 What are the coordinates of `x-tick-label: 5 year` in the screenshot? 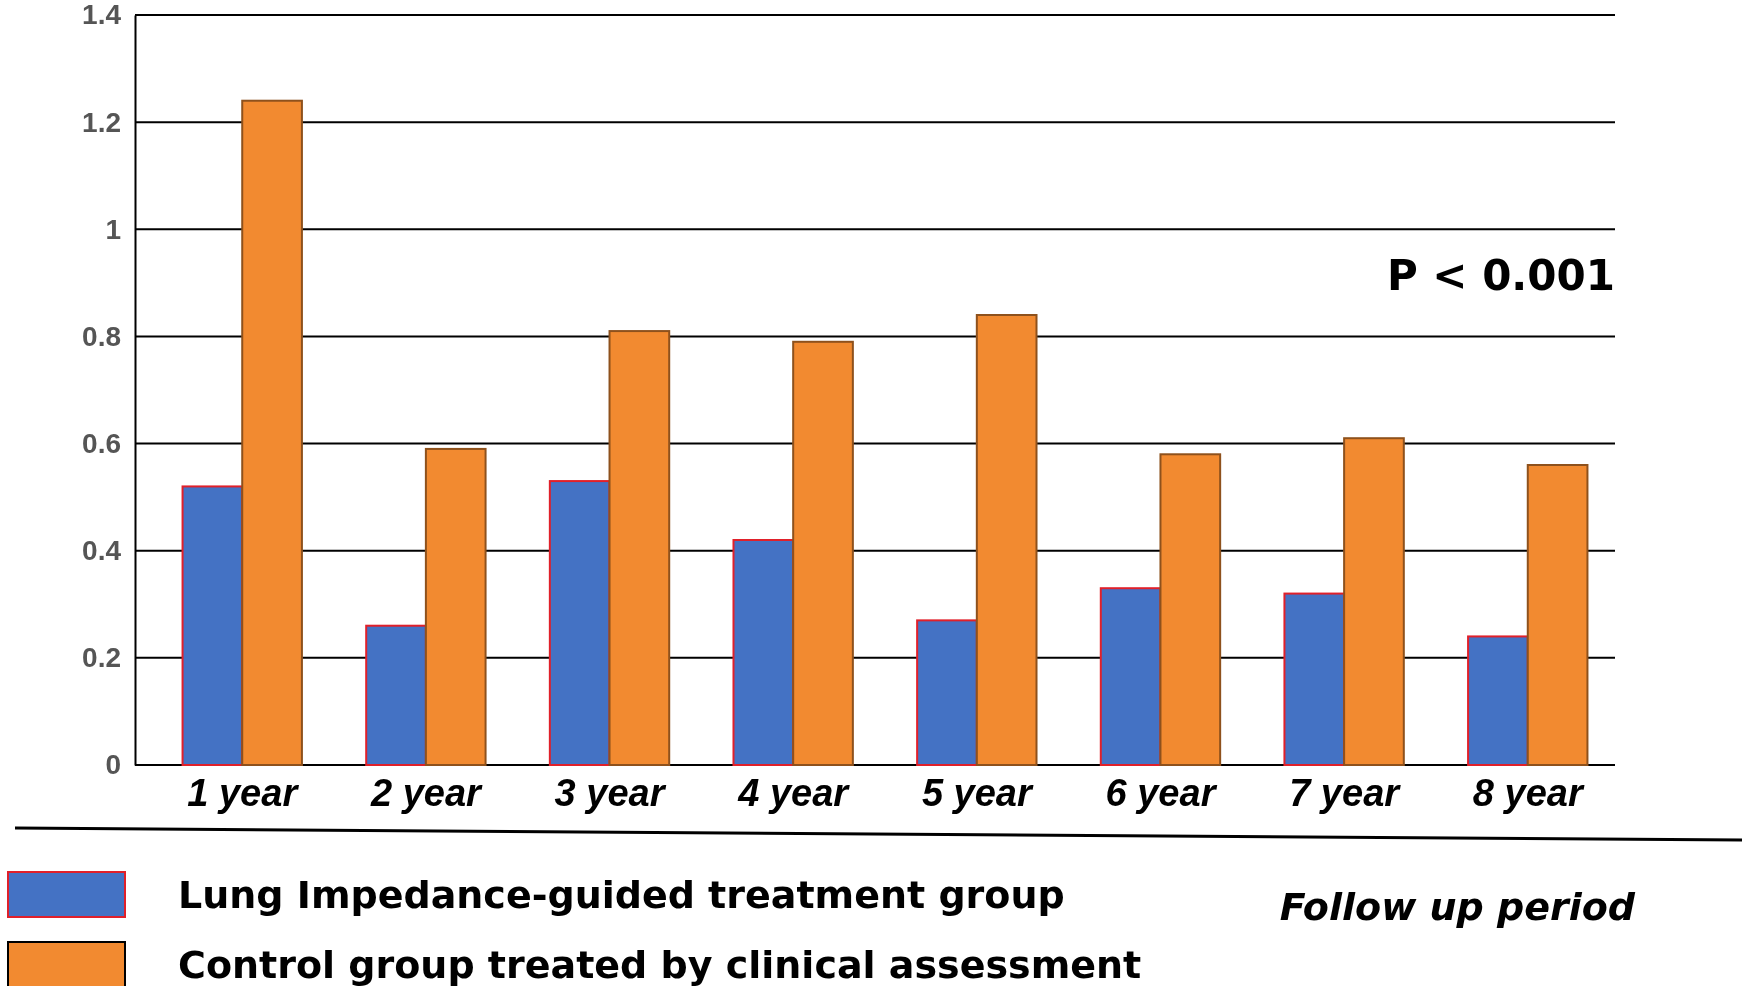 It's located at (977, 792).